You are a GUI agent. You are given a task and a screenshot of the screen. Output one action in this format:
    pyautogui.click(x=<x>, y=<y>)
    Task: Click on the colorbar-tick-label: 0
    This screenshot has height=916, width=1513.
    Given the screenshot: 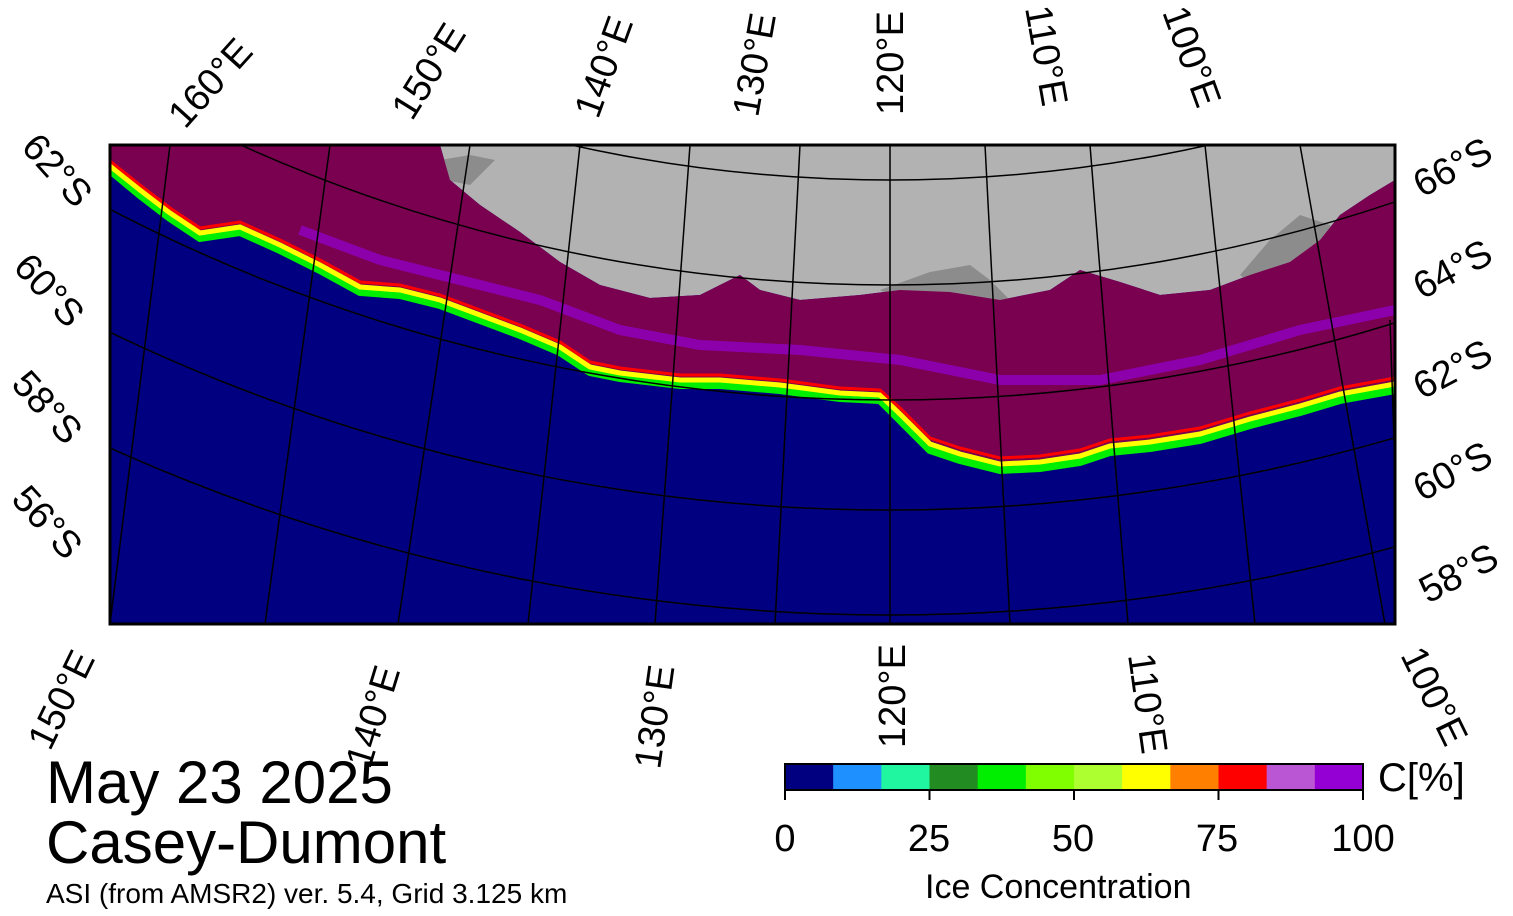 What is the action you would take?
    pyautogui.click(x=785, y=839)
    